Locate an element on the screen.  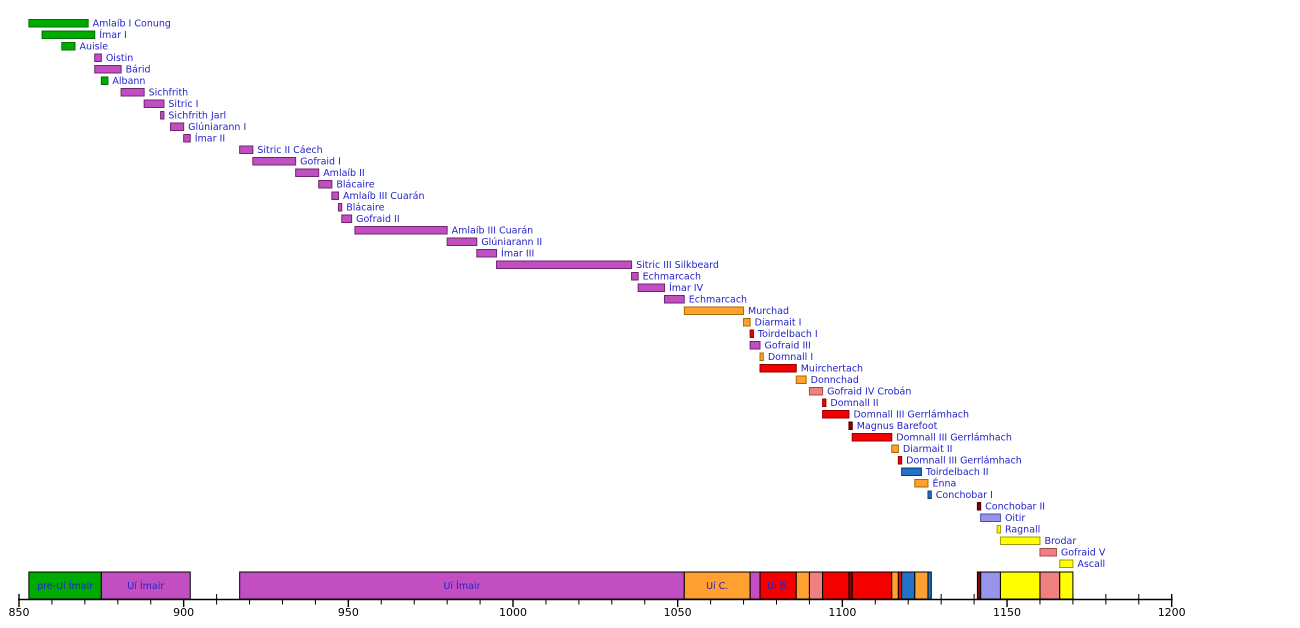
bar-label-domnall-iii-gerrlamhach-34: Domnall III Gerrlámhach is located at coordinates (911, 414).